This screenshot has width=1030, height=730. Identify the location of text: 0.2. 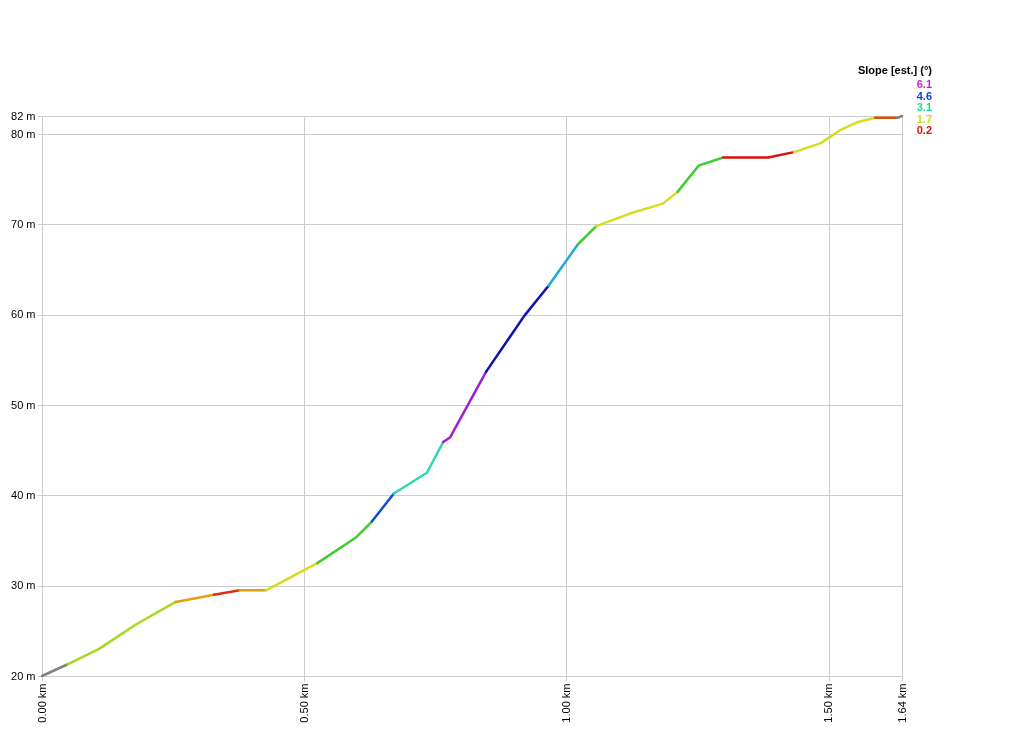
(924, 130).